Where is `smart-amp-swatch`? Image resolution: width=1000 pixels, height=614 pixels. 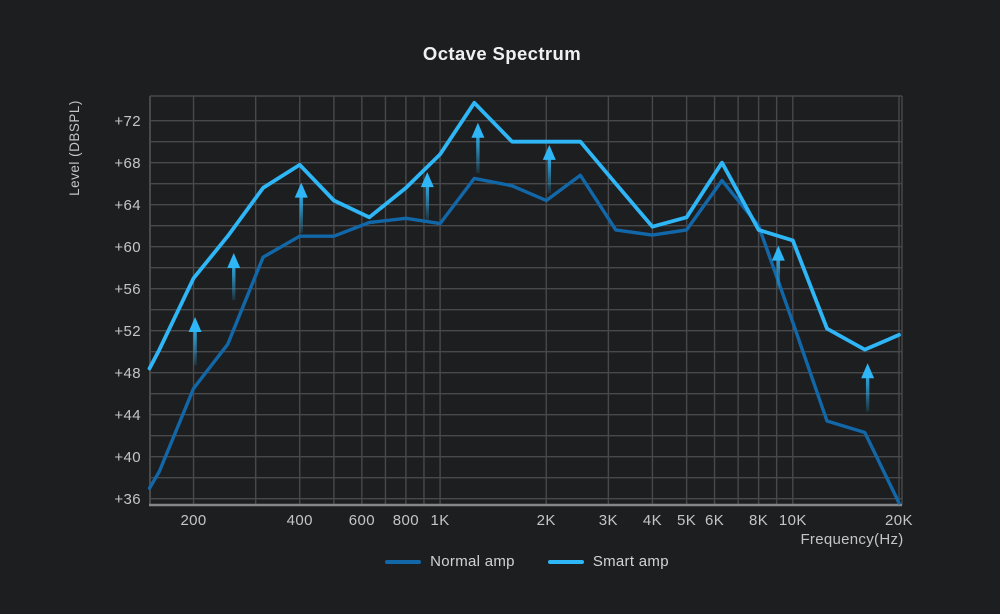 smart-amp-swatch is located at coordinates (565, 561).